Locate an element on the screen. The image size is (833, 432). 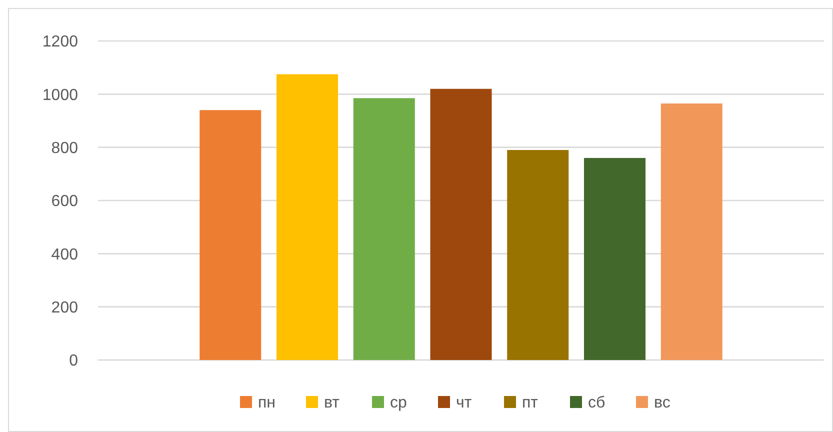
y-tick-label: 800 is located at coordinates (64, 148).